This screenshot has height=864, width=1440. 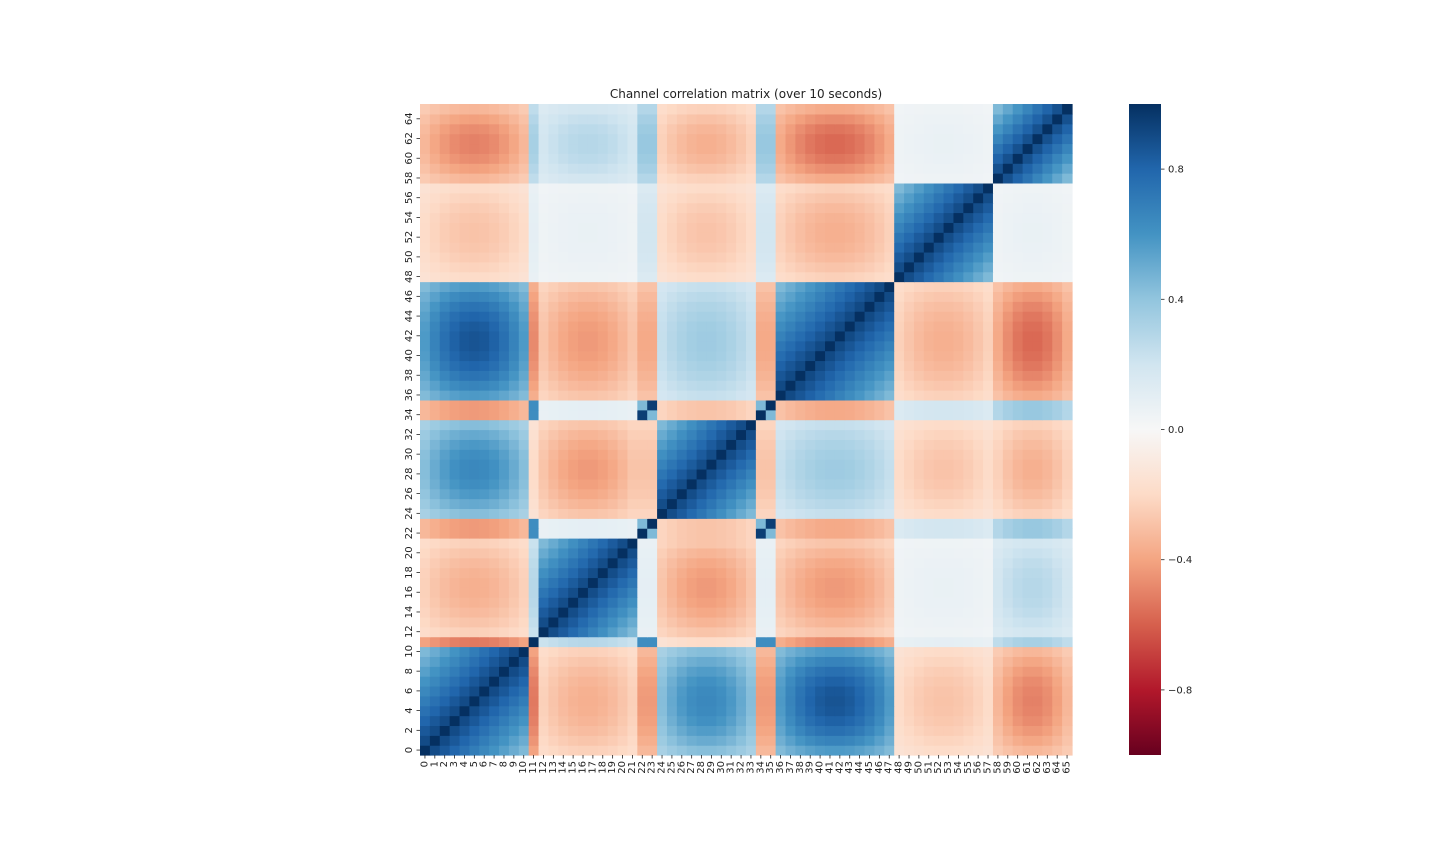 I want to click on x-tick-label: 3, so click(x=454, y=764).